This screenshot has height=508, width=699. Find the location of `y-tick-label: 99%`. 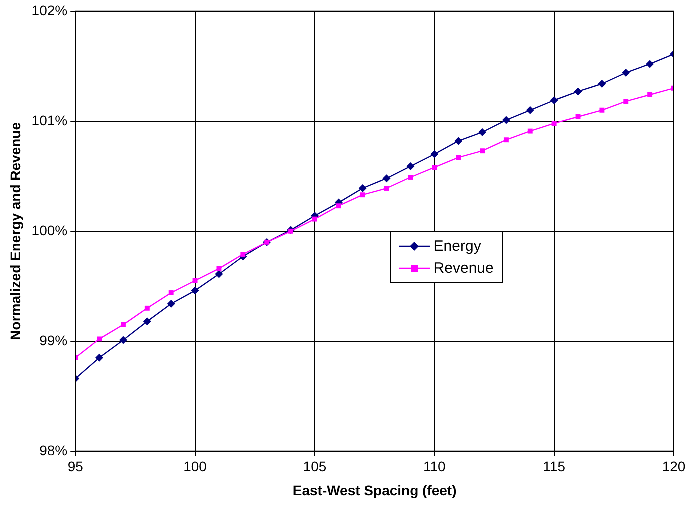

y-tick-label: 99% is located at coordinates (54, 340).